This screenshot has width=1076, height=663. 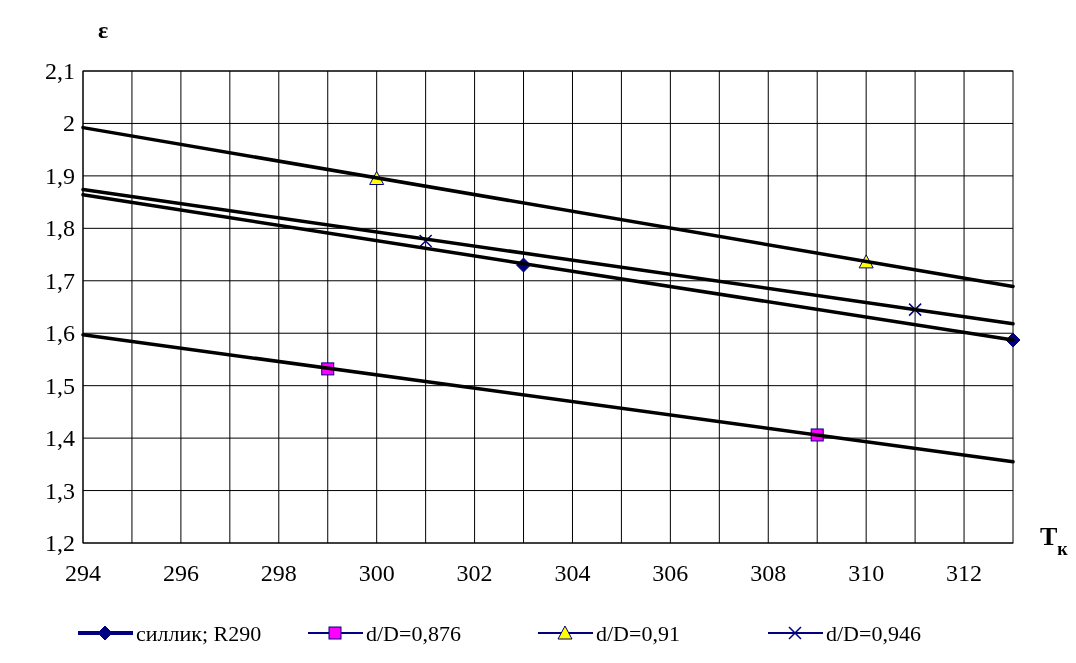 What do you see at coordinates (60, 71) in the screenshot?
I see `y-tick-label: 2,1` at bounding box center [60, 71].